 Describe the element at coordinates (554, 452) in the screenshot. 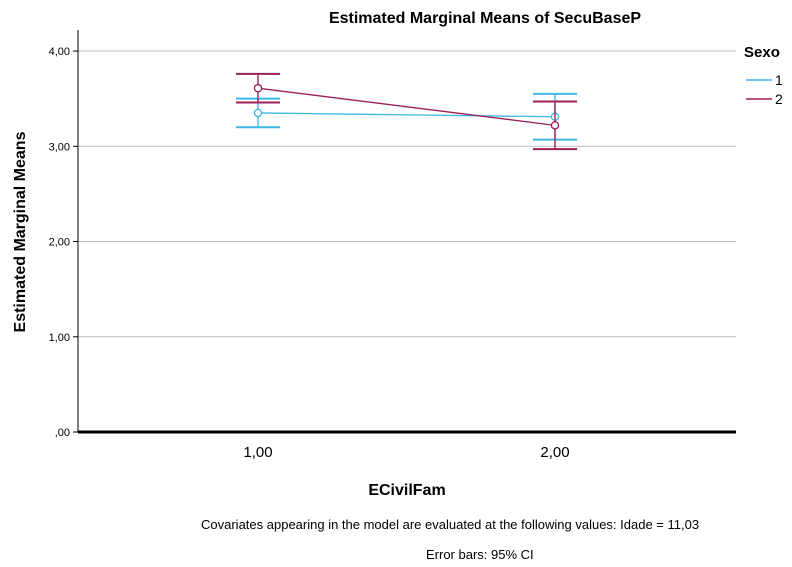

I see `x-tick-label: 2,00` at that location.